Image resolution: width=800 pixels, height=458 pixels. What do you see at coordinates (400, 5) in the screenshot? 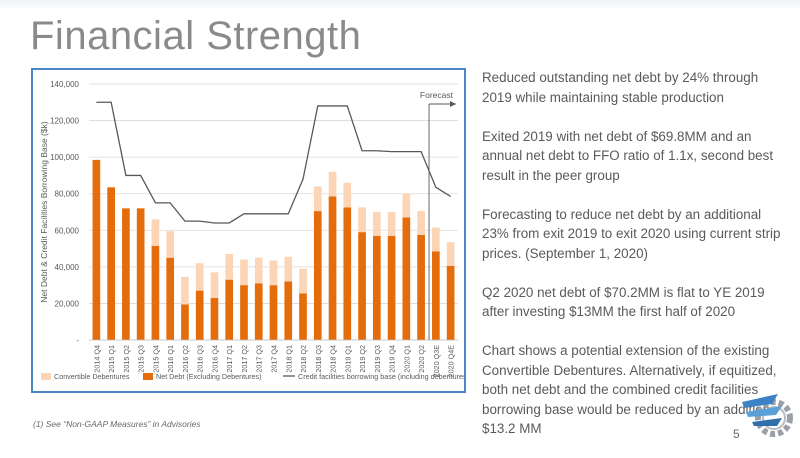
I see `top-band` at bounding box center [400, 5].